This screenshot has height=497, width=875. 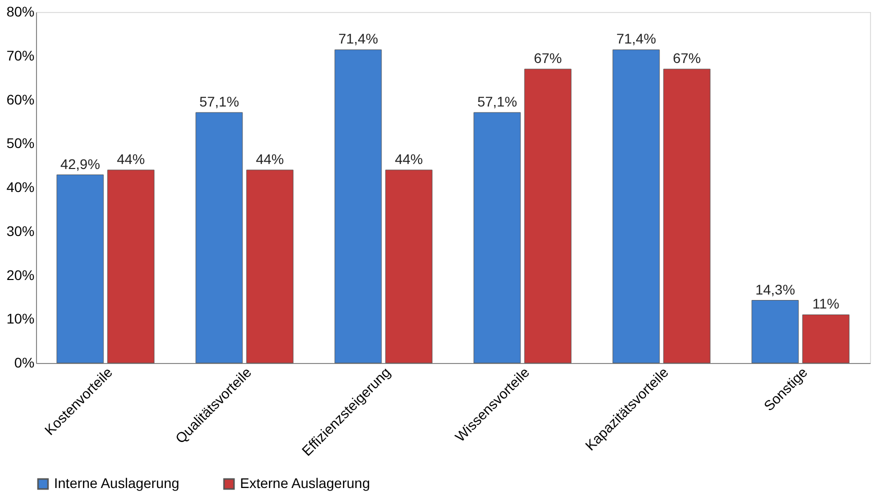 What do you see at coordinates (20, 143) in the screenshot?
I see `y-tick-label: 50%` at bounding box center [20, 143].